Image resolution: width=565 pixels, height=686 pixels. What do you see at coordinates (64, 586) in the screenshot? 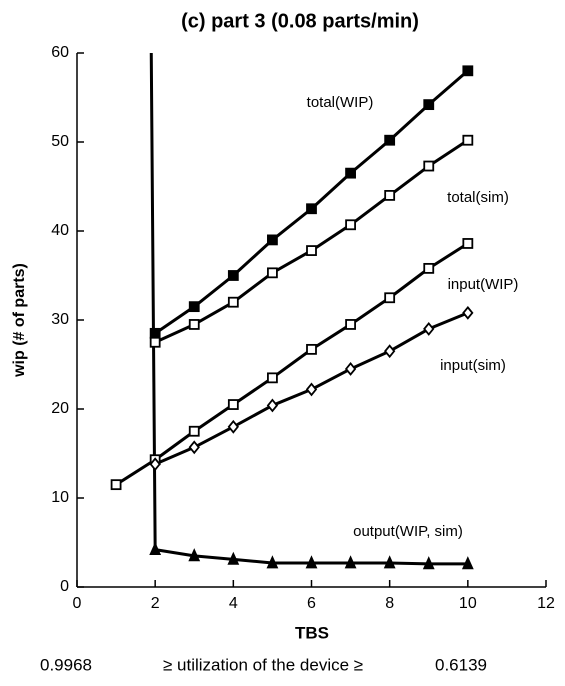
I see `y-tick-label: 0` at bounding box center [64, 586].